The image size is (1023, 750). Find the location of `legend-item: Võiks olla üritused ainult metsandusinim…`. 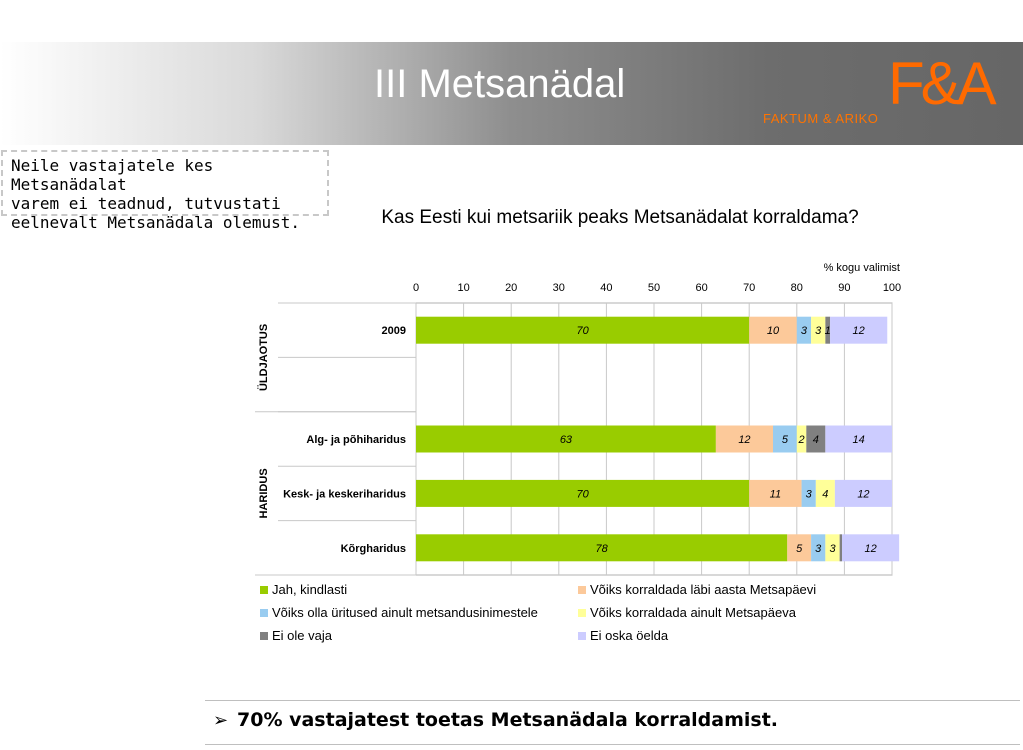

legend-item: Võiks olla üritused ainult metsandusinim… is located at coordinates (399, 612).